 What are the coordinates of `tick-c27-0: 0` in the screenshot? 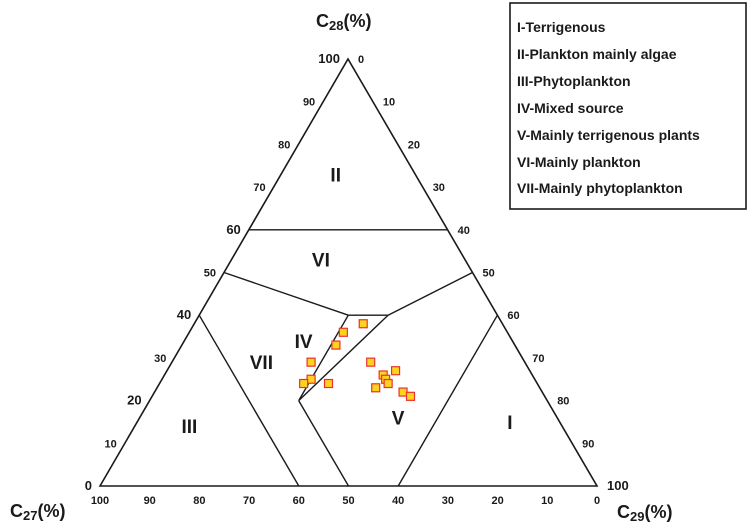 It's located at (597, 501).